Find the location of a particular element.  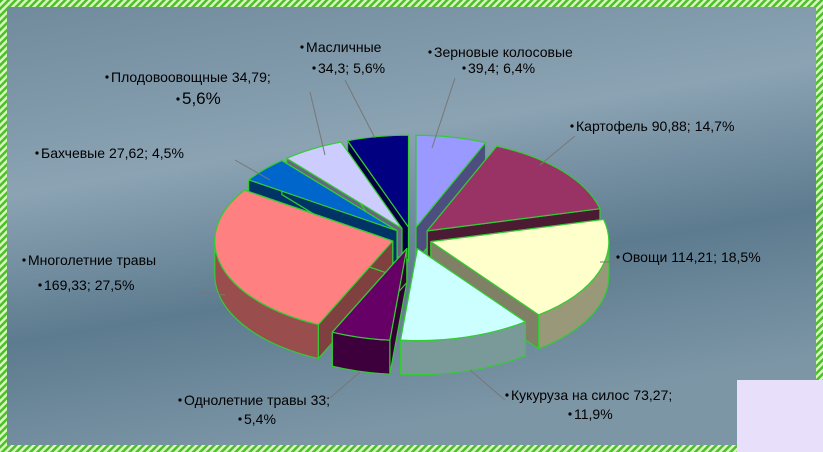

data-label-part: 11,9% is located at coordinates (593, 414).